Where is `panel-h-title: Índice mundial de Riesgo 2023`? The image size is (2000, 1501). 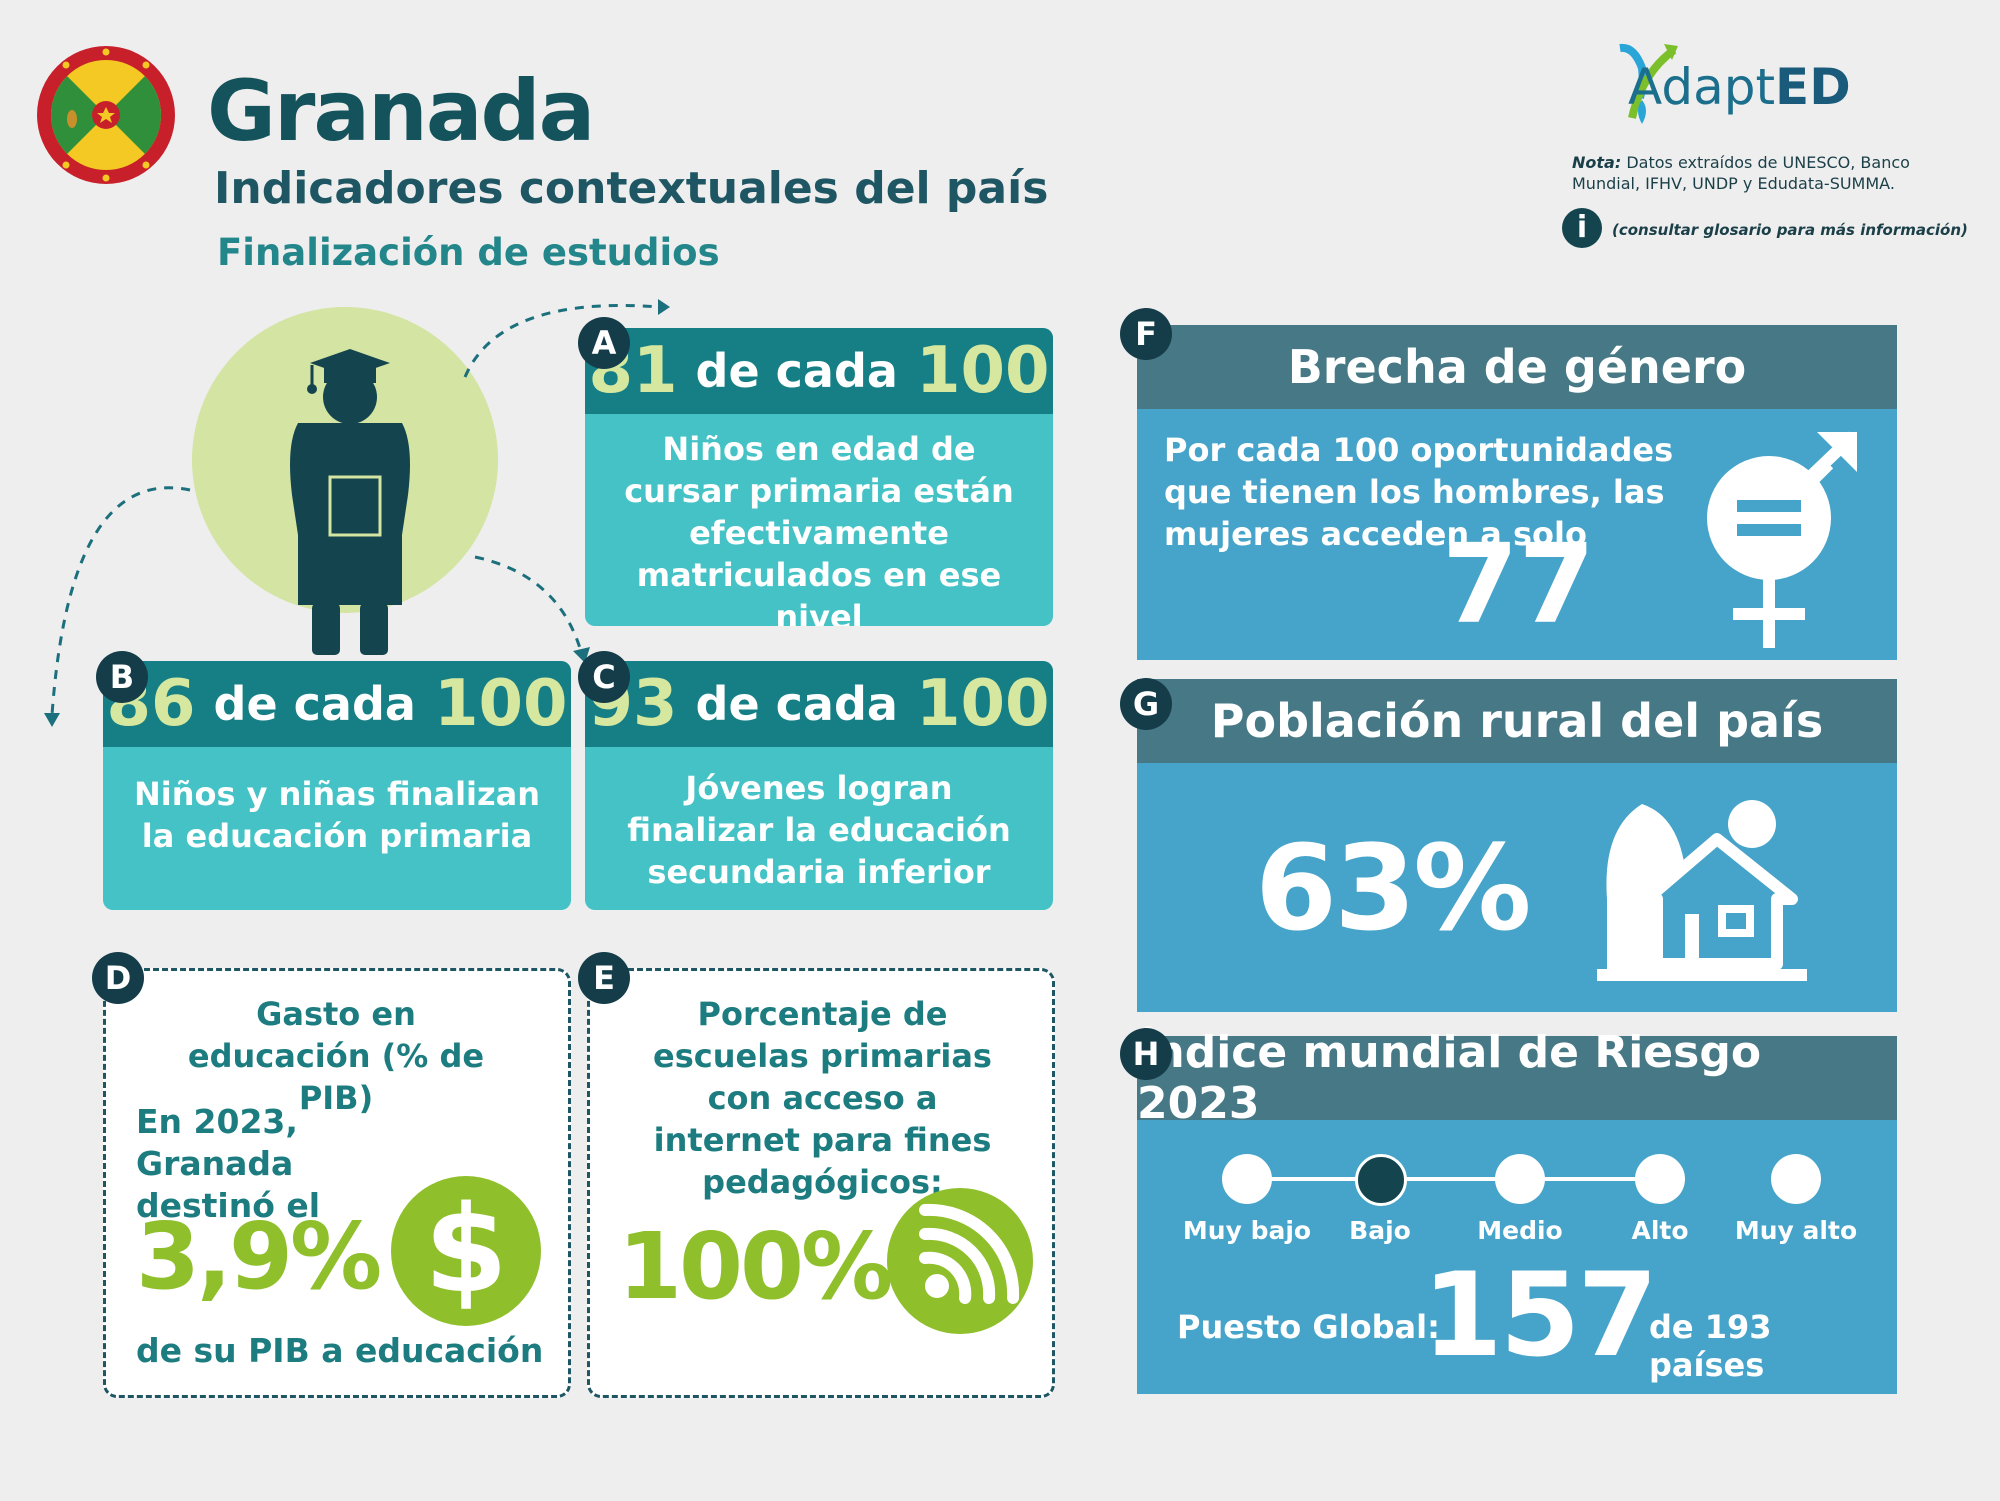
panel-h-title: Índice mundial de Riesgo 2023 is located at coordinates (1517, 1078).